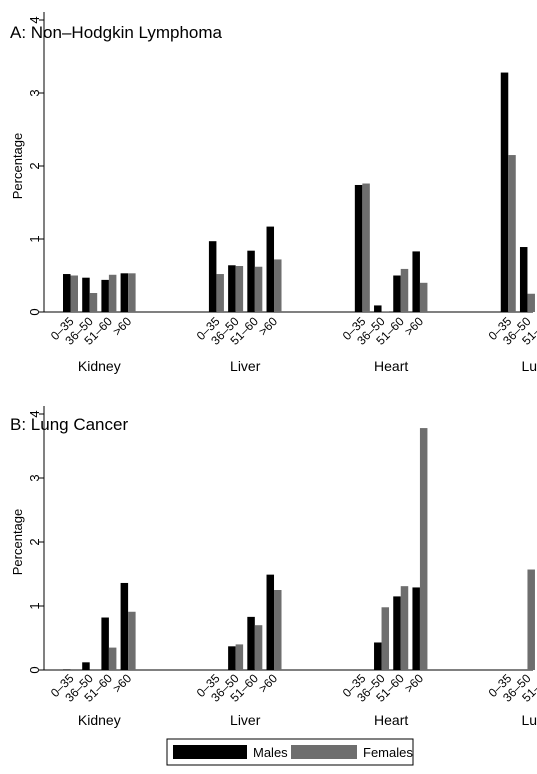 This screenshot has height=774, width=537. Describe the element at coordinates (210, 752) in the screenshot. I see `legend-swatch-males` at that location.